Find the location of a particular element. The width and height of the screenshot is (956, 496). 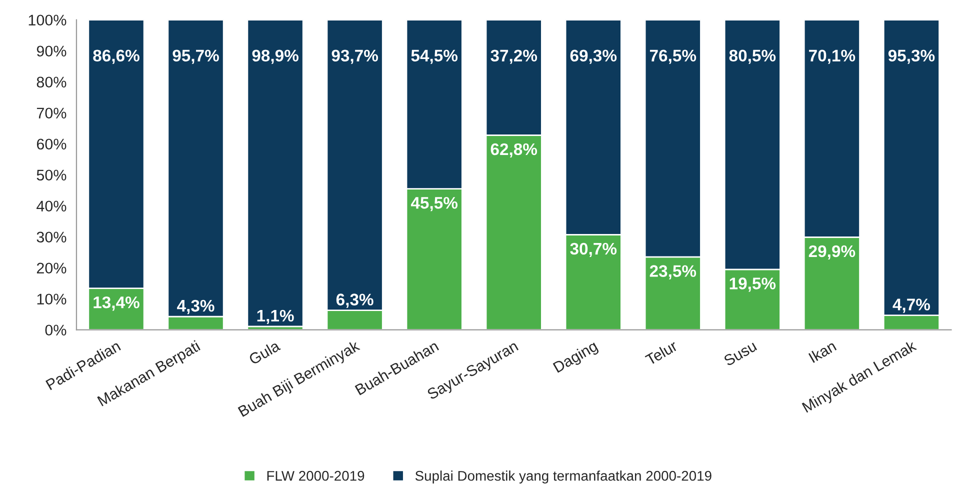

data-label: 45,5% is located at coordinates (434, 204).